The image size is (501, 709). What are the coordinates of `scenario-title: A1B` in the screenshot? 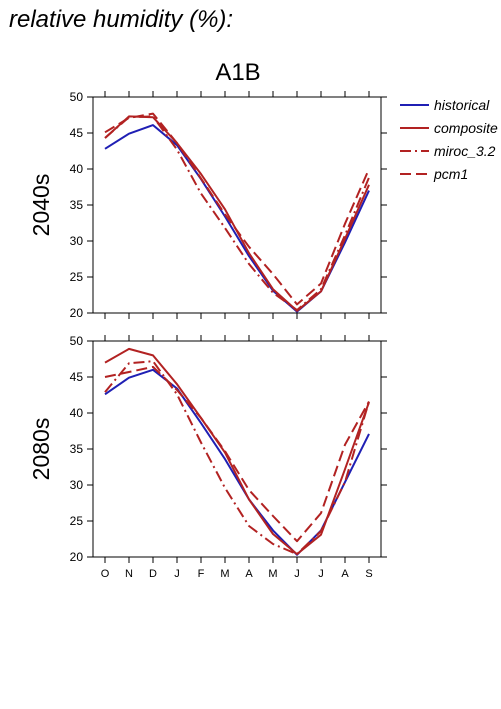 It's located at (237, 72).